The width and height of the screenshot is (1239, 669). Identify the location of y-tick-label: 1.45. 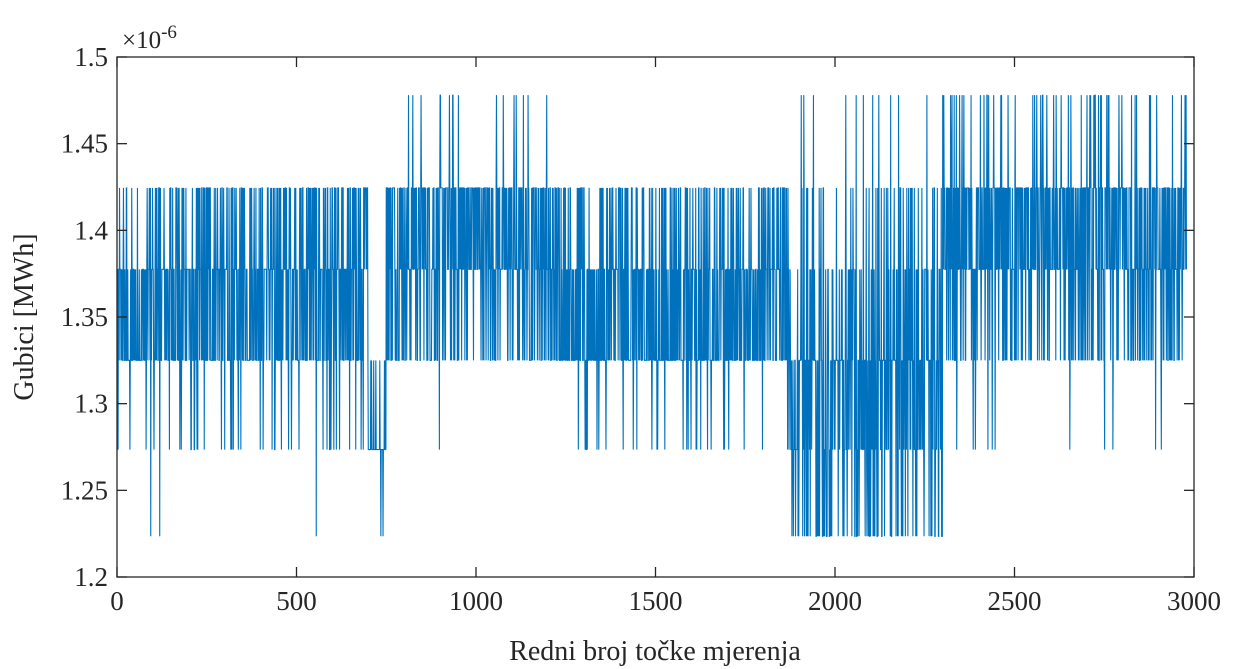
(84, 144).